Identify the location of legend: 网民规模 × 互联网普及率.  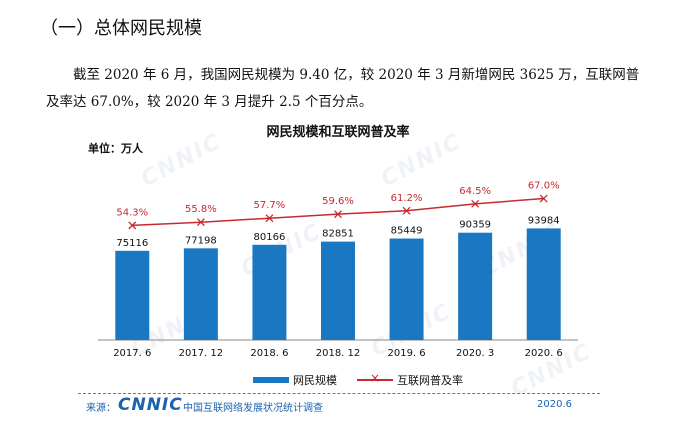
(365, 379).